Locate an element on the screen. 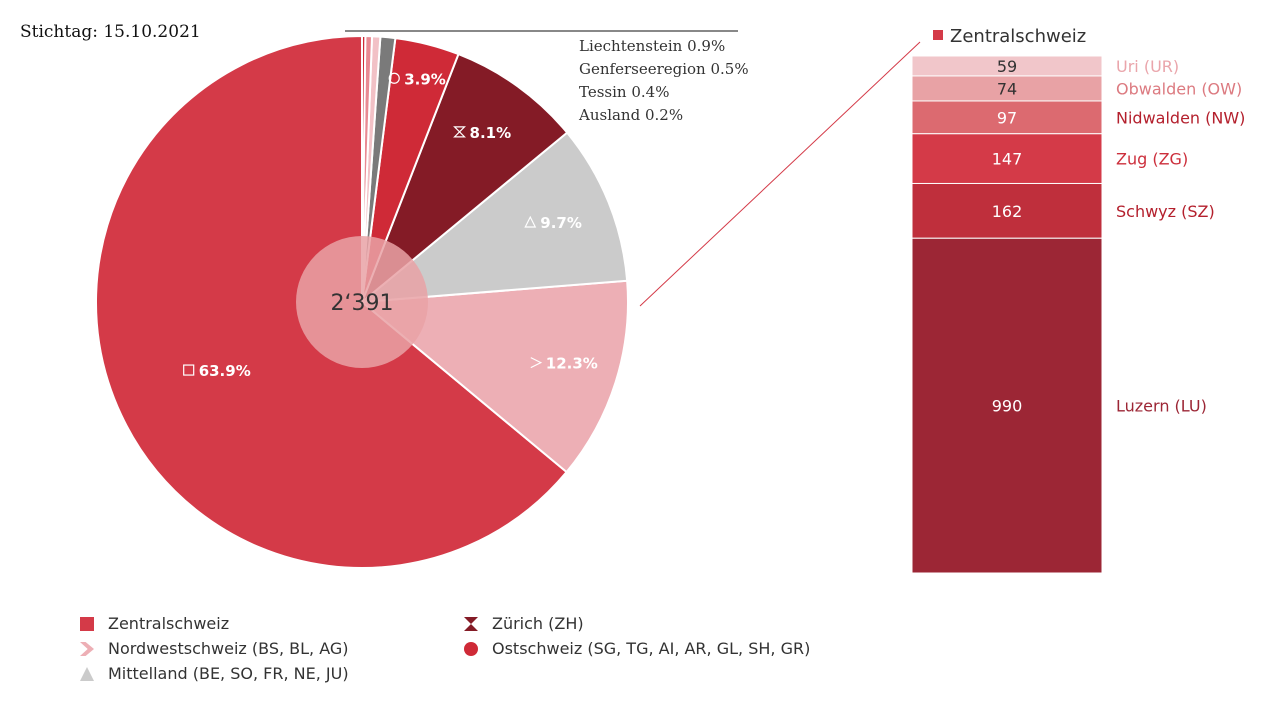 The width and height of the screenshot is (1280, 720). legend-label: Zentralschweiz is located at coordinates (169, 623).